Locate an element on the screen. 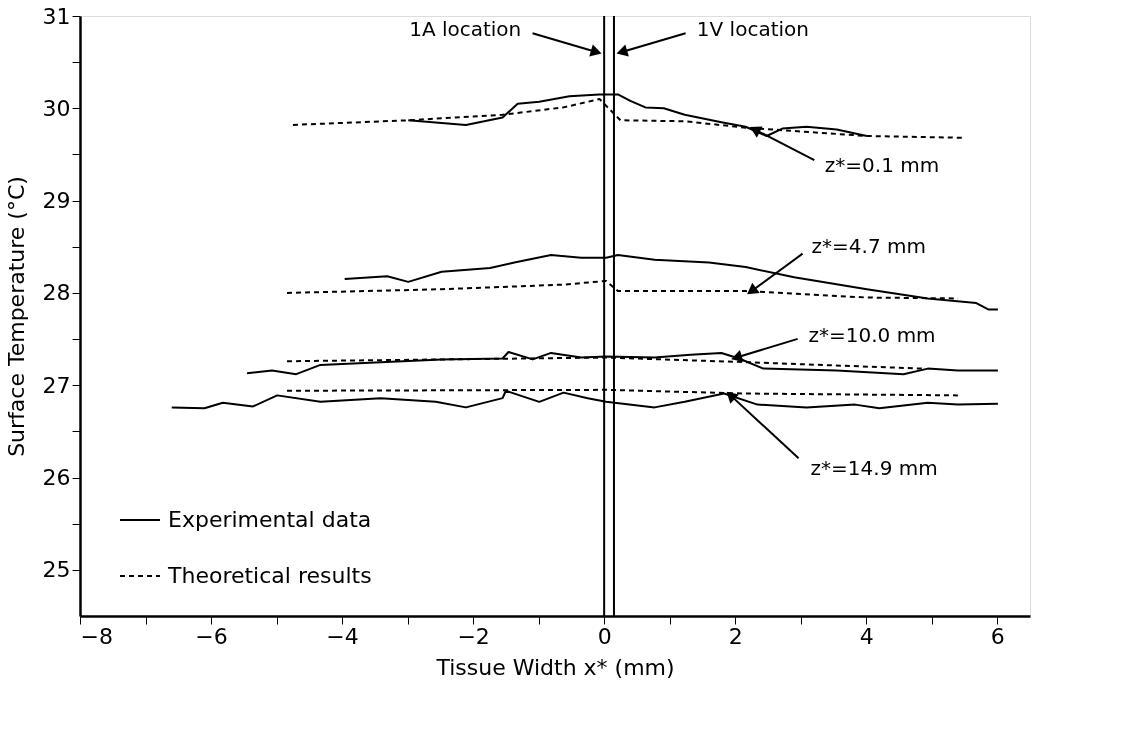  x-tick-label: 2 is located at coordinates (735, 636).